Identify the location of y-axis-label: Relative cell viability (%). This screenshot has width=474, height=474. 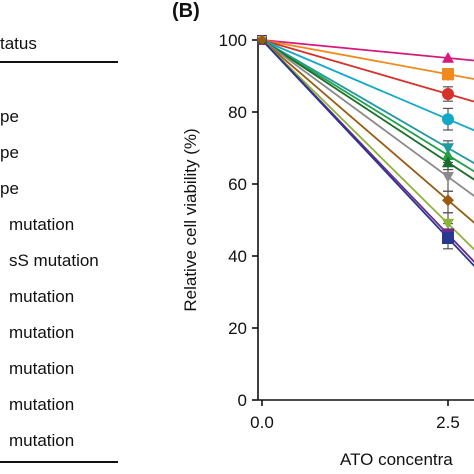
(190, 219).